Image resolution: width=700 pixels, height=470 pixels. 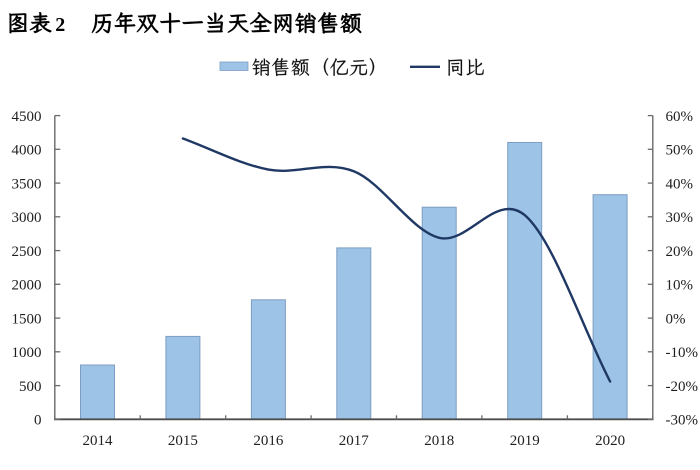 What do you see at coordinates (439, 441) in the screenshot?
I see `svg-text: 2018` at bounding box center [439, 441].